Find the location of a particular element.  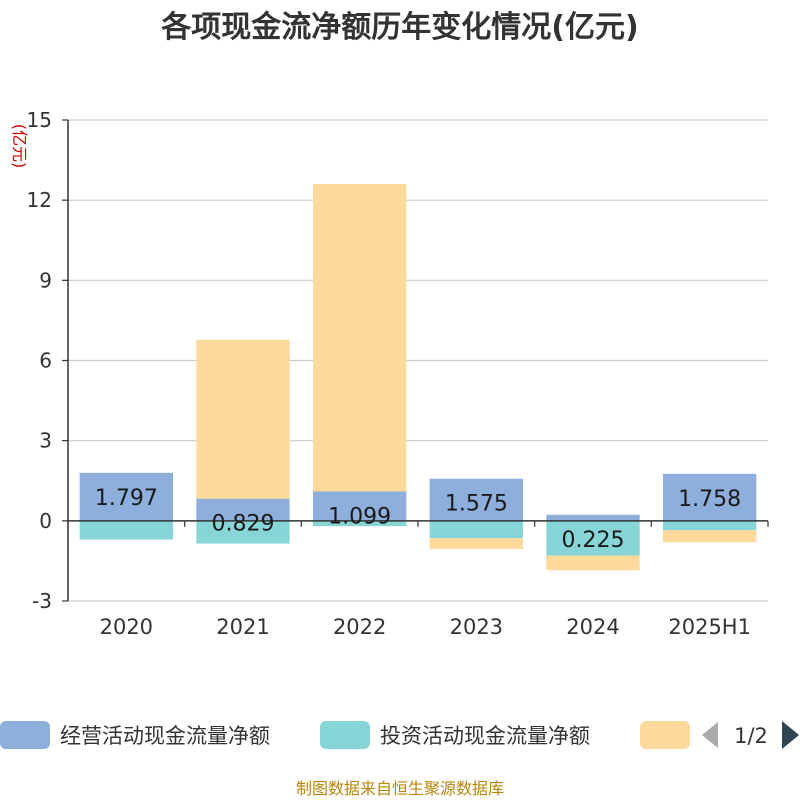

bar-series2-2023 is located at coordinates (476, 529).